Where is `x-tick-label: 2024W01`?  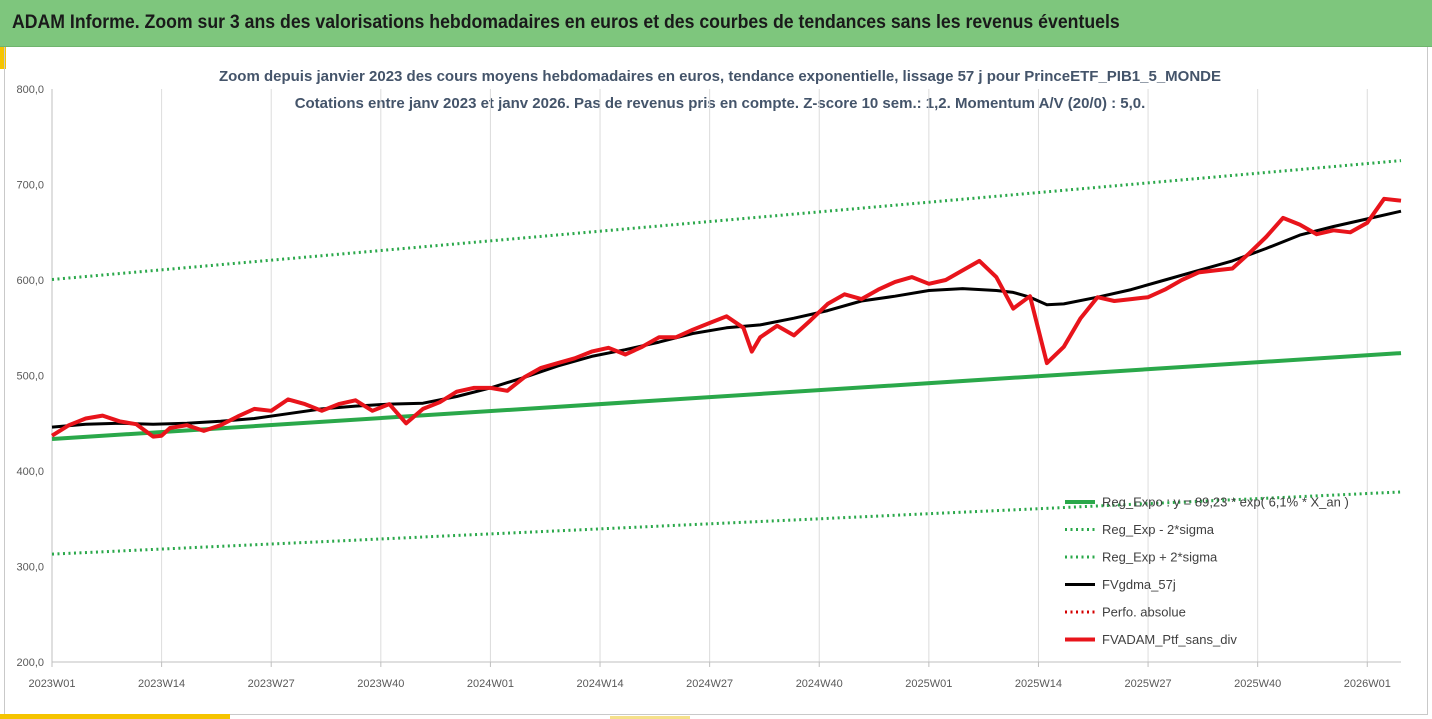 x-tick-label: 2024W01 is located at coordinates (490, 684).